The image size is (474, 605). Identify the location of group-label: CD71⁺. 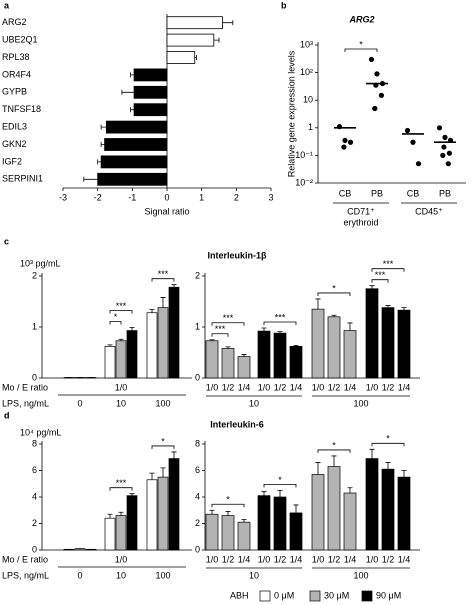
(361, 211).